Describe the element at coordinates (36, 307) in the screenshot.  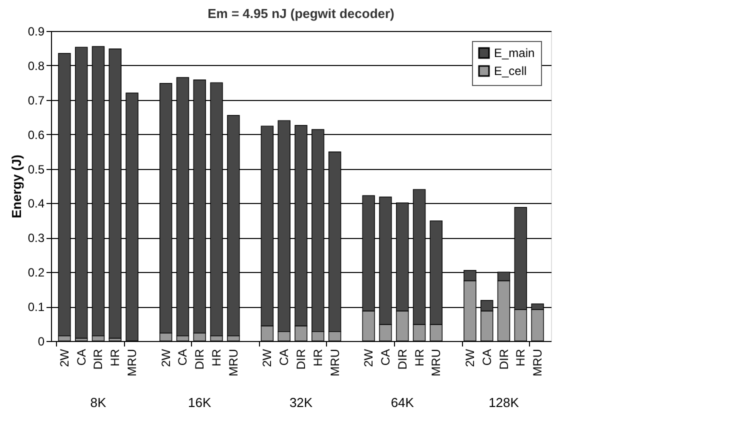
I see `y-tick-label: 0.1` at that location.